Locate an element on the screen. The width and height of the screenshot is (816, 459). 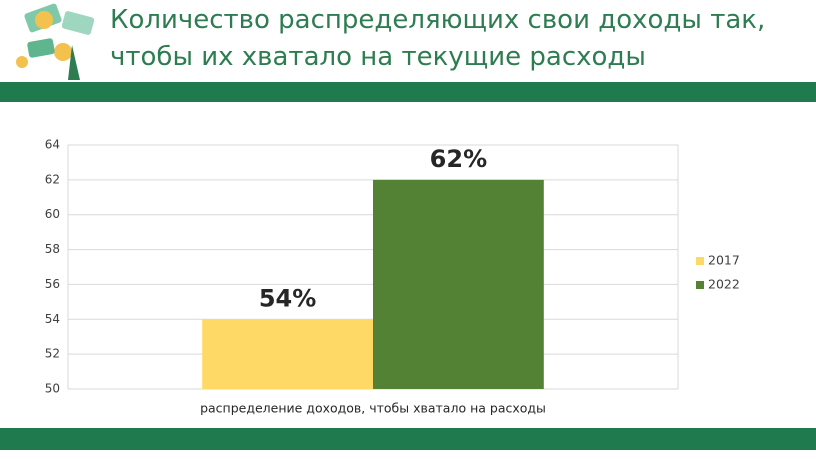
y-tick-label: 60 is located at coordinates (52, 214).